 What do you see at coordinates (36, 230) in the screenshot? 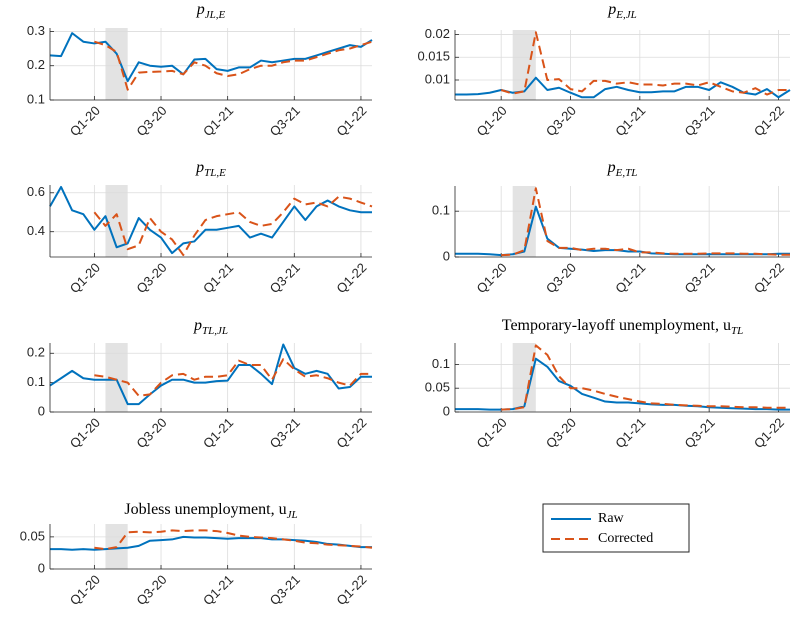
I see `y-tick-label: 0.4` at bounding box center [36, 230].